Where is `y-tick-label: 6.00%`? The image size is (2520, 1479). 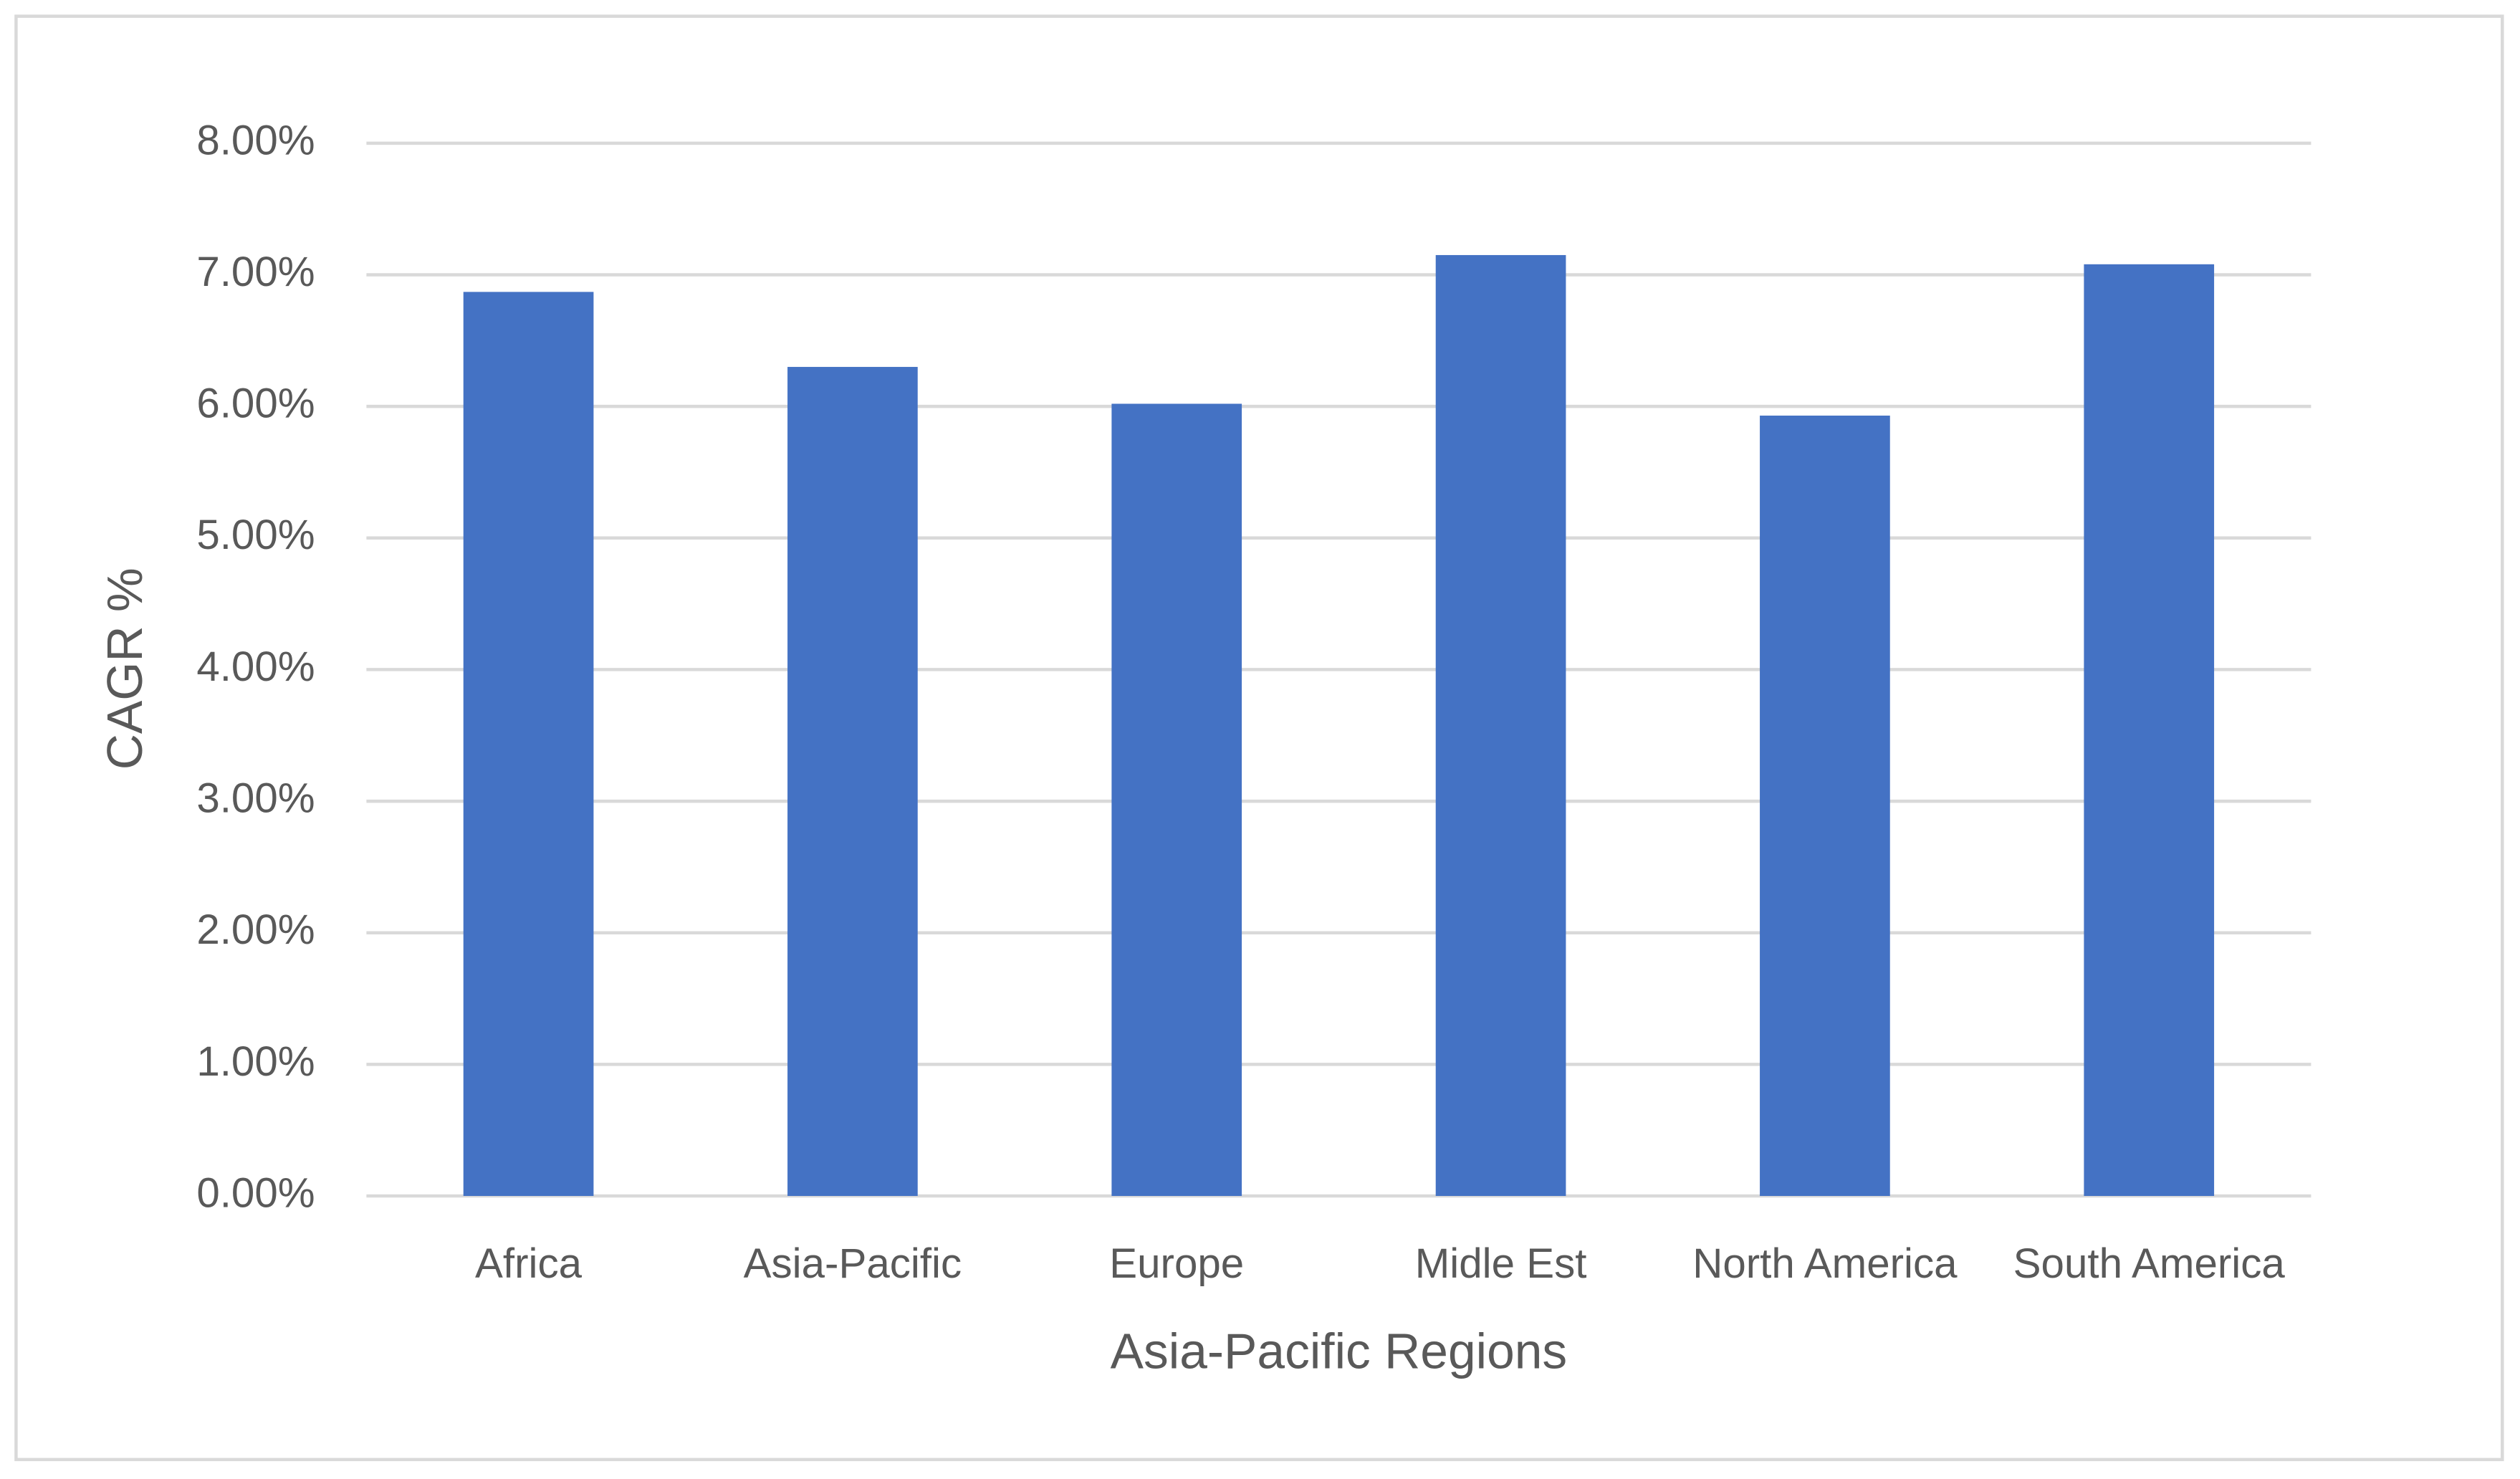 y-tick-label: 6.00% is located at coordinates (255, 403).